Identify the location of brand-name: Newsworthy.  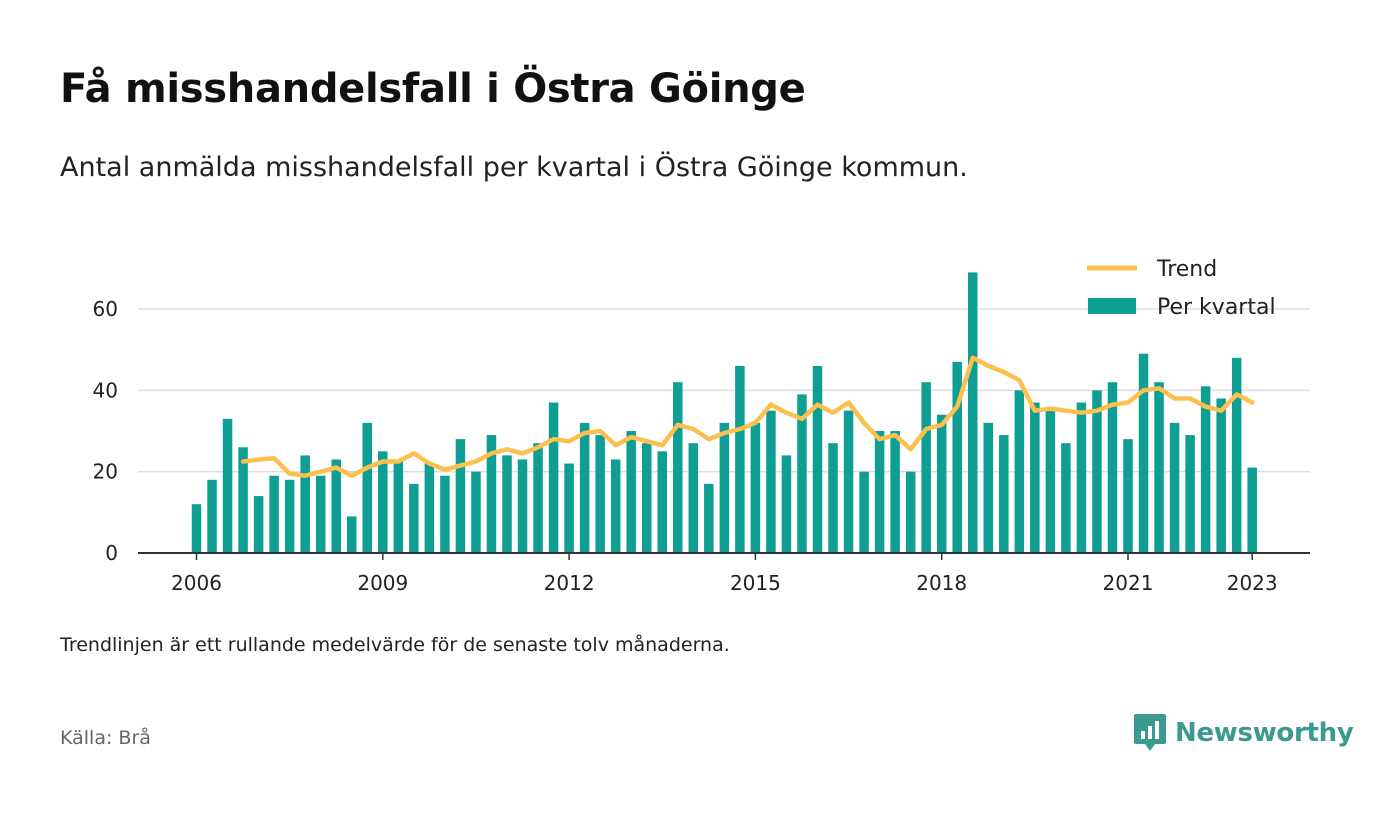
(1264, 733).